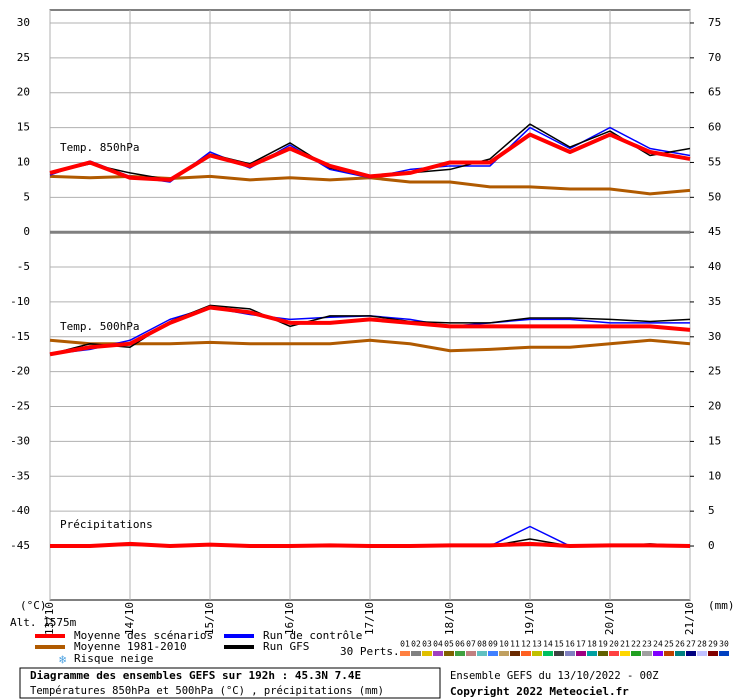  Describe the element at coordinates (438, 644) in the screenshot. I see `member-label: 04` at that location.